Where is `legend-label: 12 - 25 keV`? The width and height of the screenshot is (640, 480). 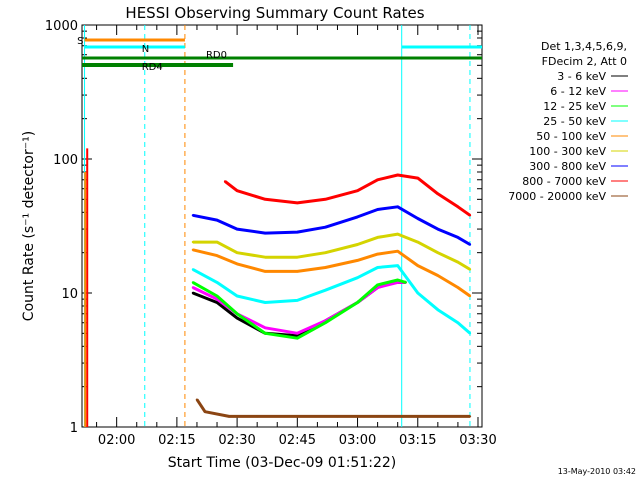 legend-label: 12 - 25 keV is located at coordinates (574, 106).